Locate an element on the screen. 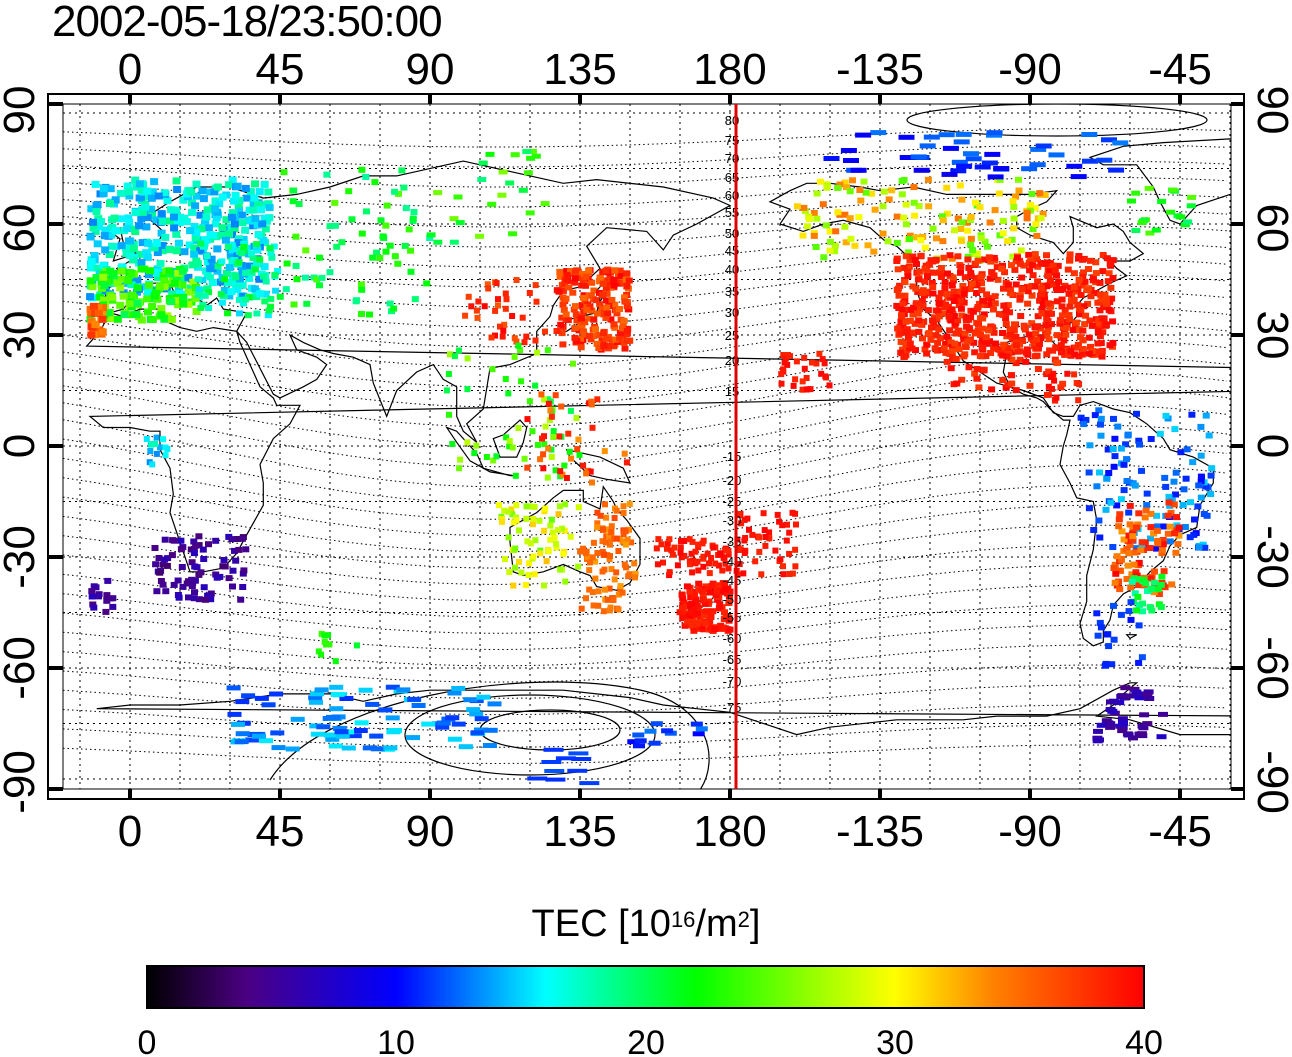  contour-label: -55 is located at coordinates (732, 617).